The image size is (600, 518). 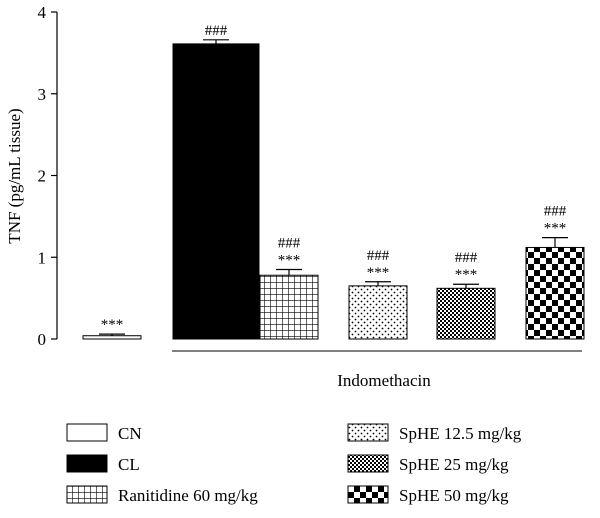 What do you see at coordinates (42, 176) in the screenshot?
I see `y-tick-label: 2` at bounding box center [42, 176].